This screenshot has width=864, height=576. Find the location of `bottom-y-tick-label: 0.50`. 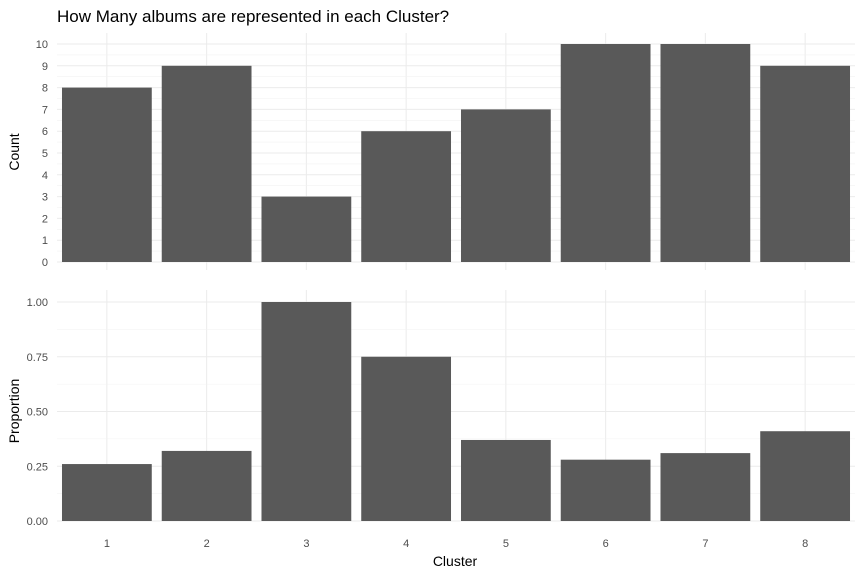

bottom-y-tick-label: 0.50 is located at coordinates (37, 413).